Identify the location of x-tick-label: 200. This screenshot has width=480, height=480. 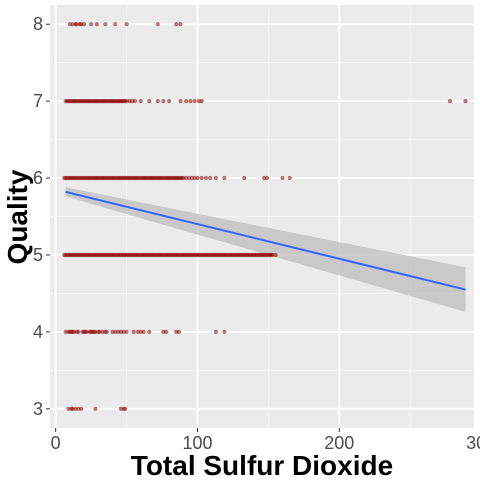
(339, 443).